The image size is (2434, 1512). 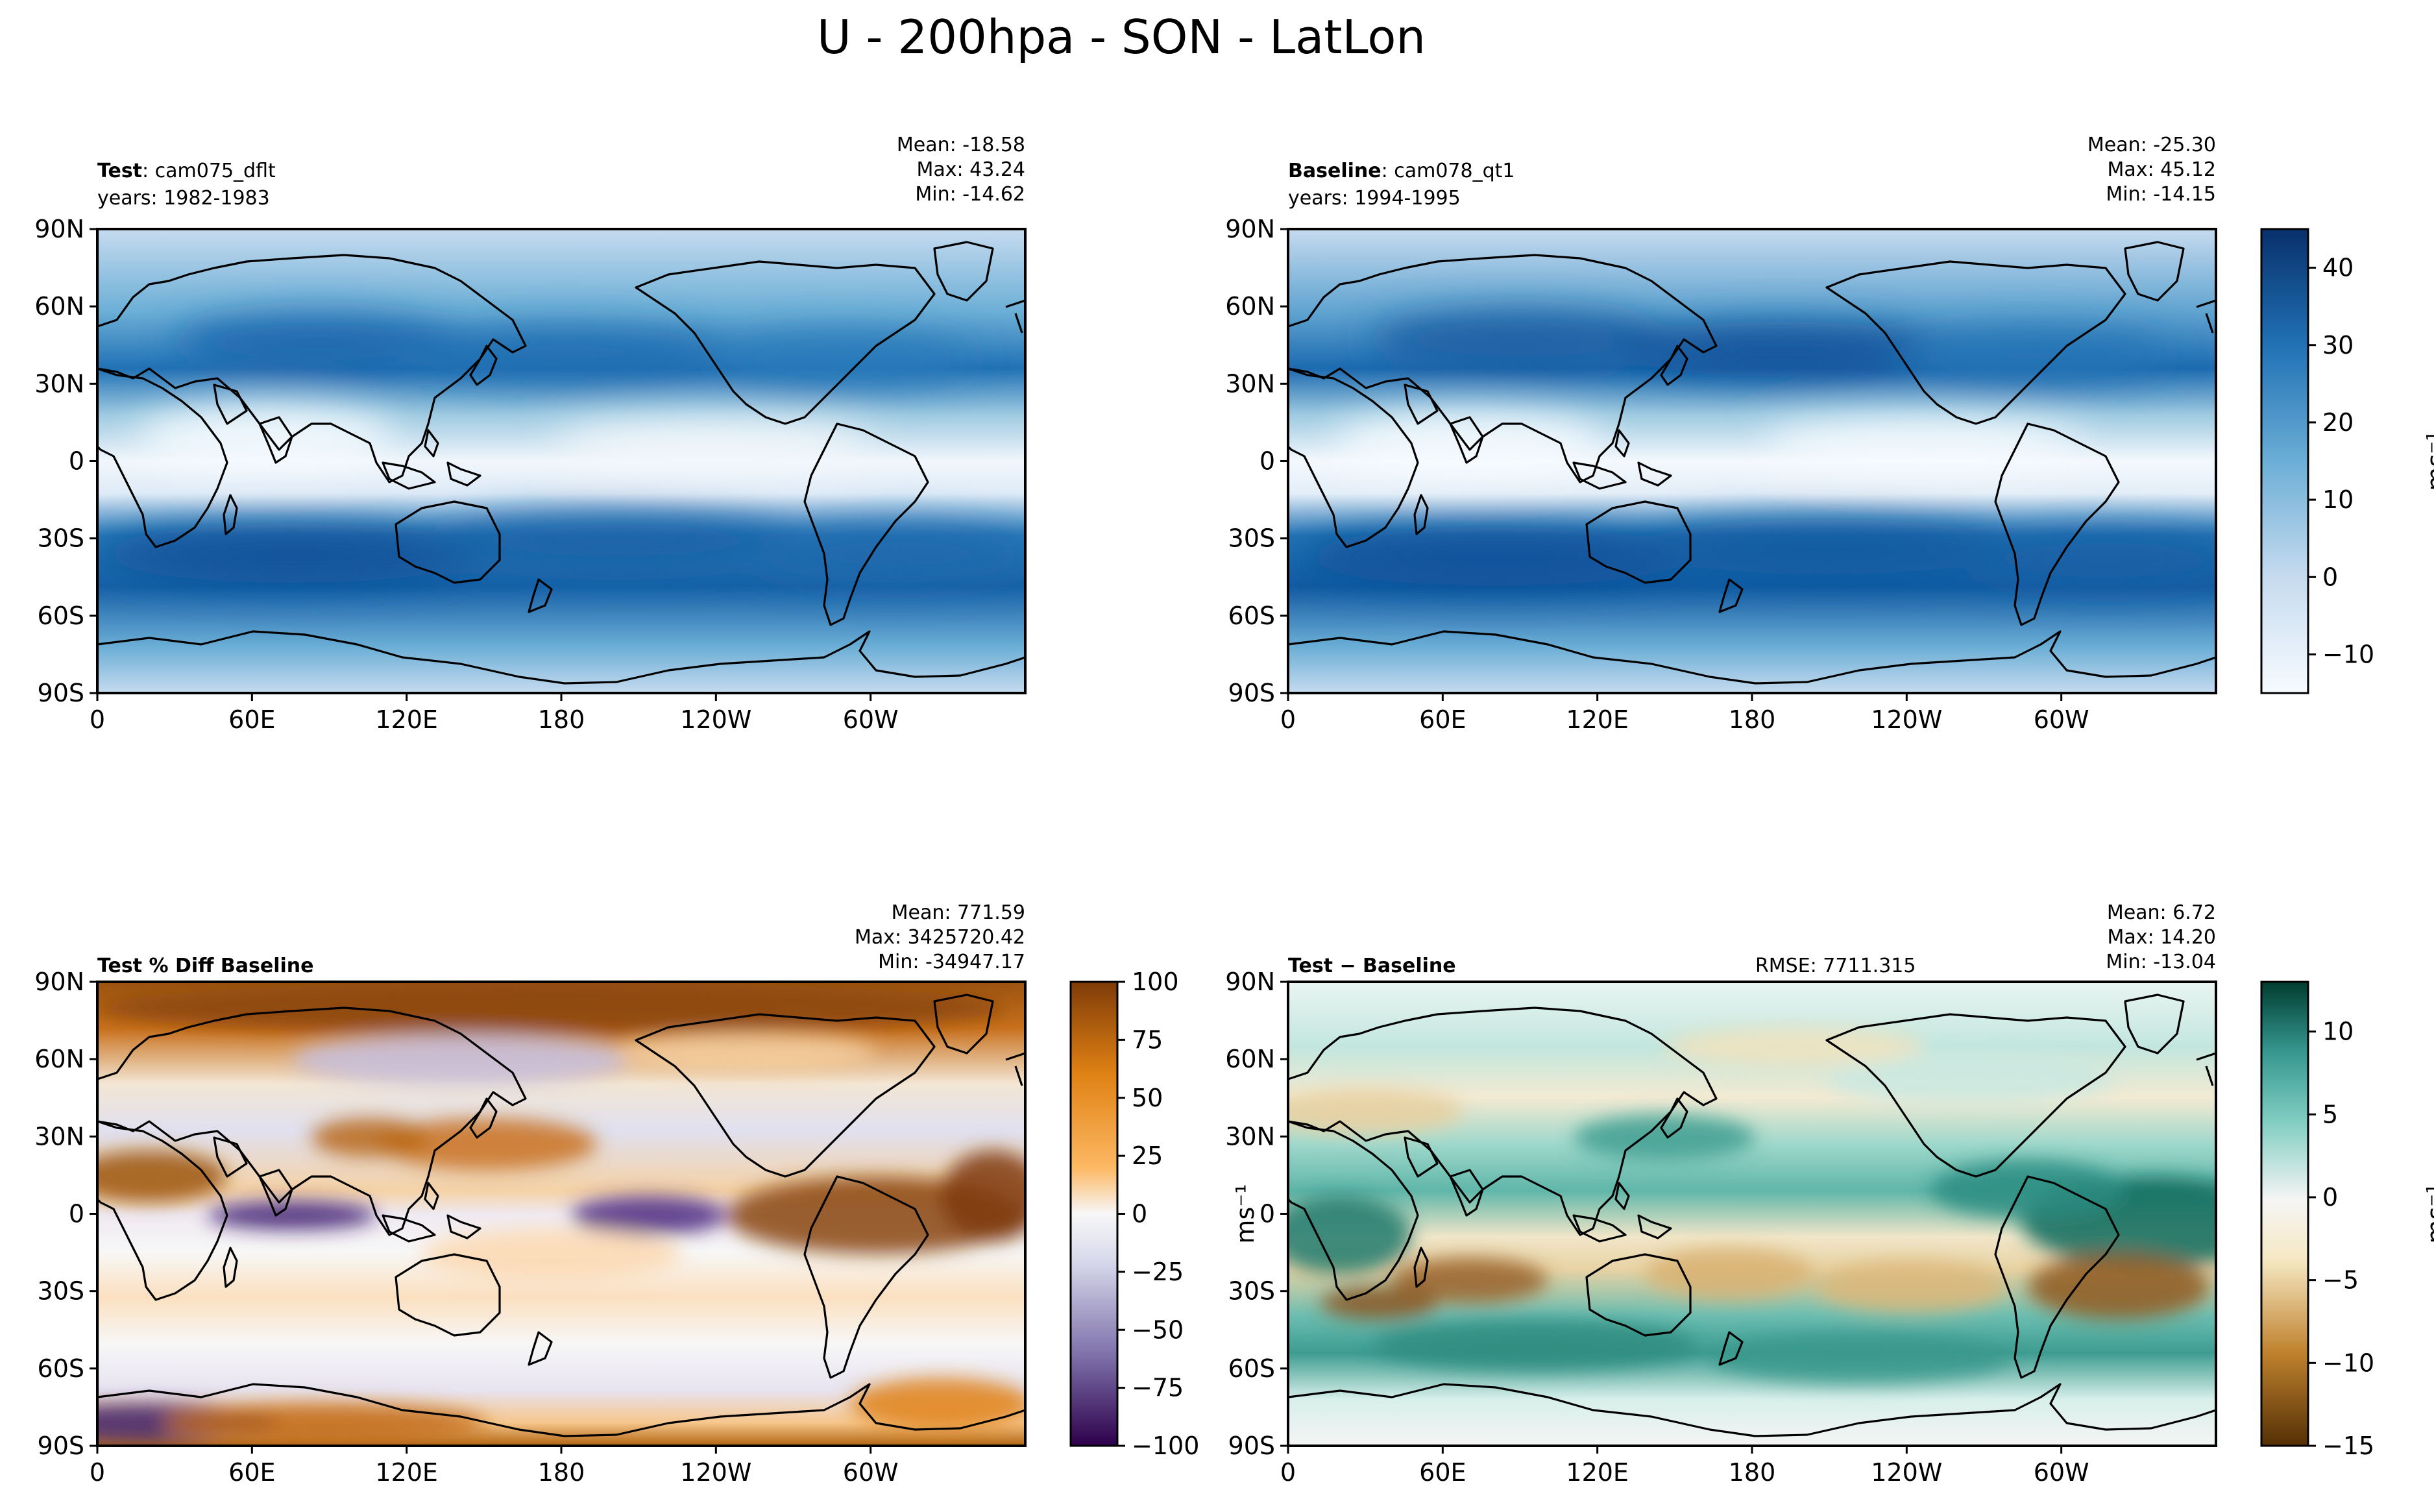 What do you see at coordinates (2061, 1472) in the screenshot?
I see `lon-tick-label: 60W` at bounding box center [2061, 1472].